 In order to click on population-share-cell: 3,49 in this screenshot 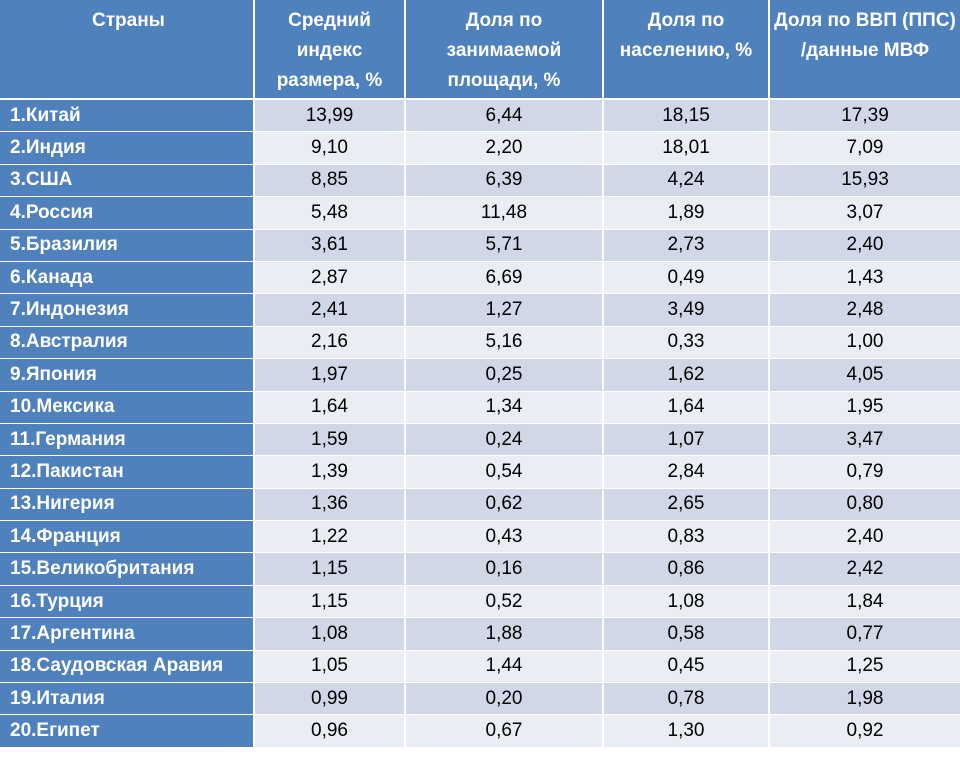, I will do `click(687, 310)`.